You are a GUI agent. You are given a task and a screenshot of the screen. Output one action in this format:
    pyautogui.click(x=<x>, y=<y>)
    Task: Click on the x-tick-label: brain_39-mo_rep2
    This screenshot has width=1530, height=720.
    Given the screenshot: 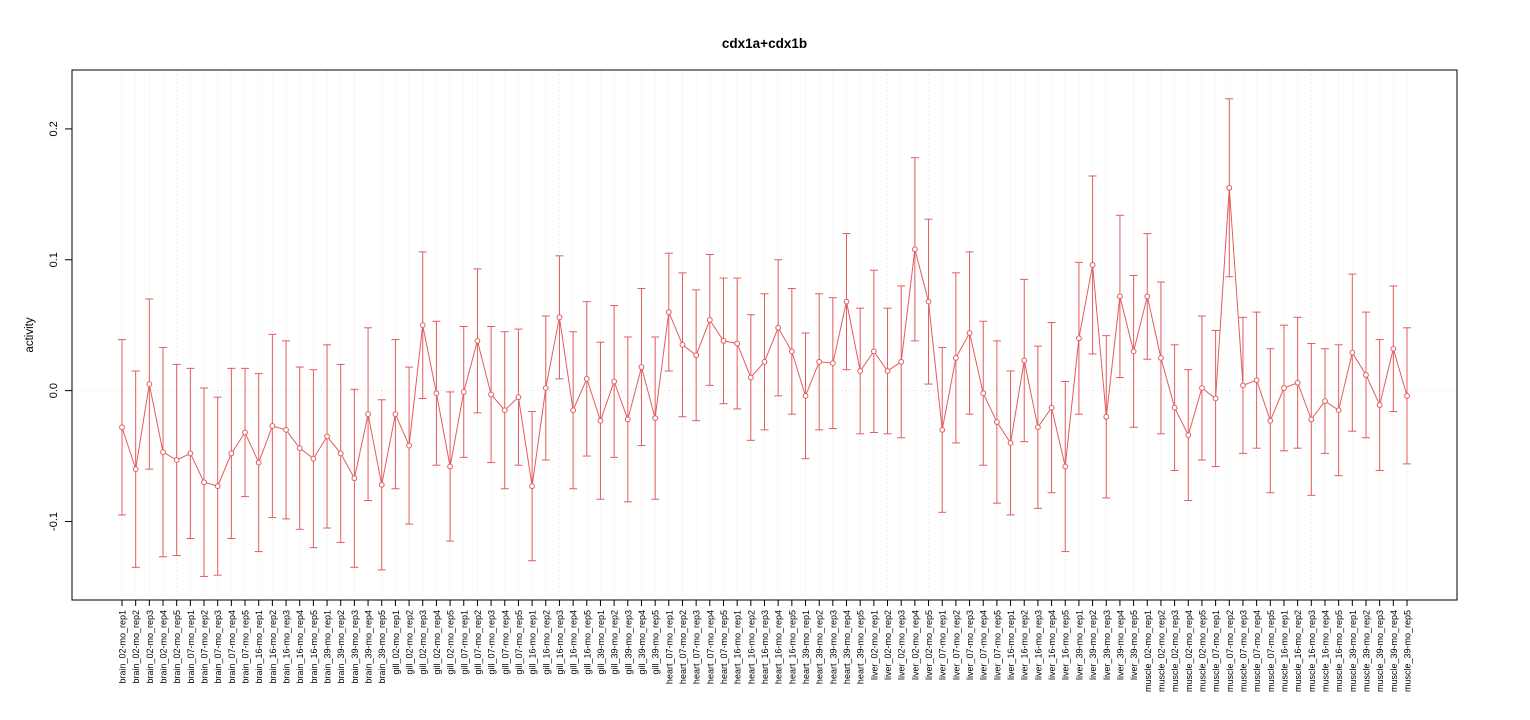 What is the action you would take?
    pyautogui.click(x=341, y=647)
    